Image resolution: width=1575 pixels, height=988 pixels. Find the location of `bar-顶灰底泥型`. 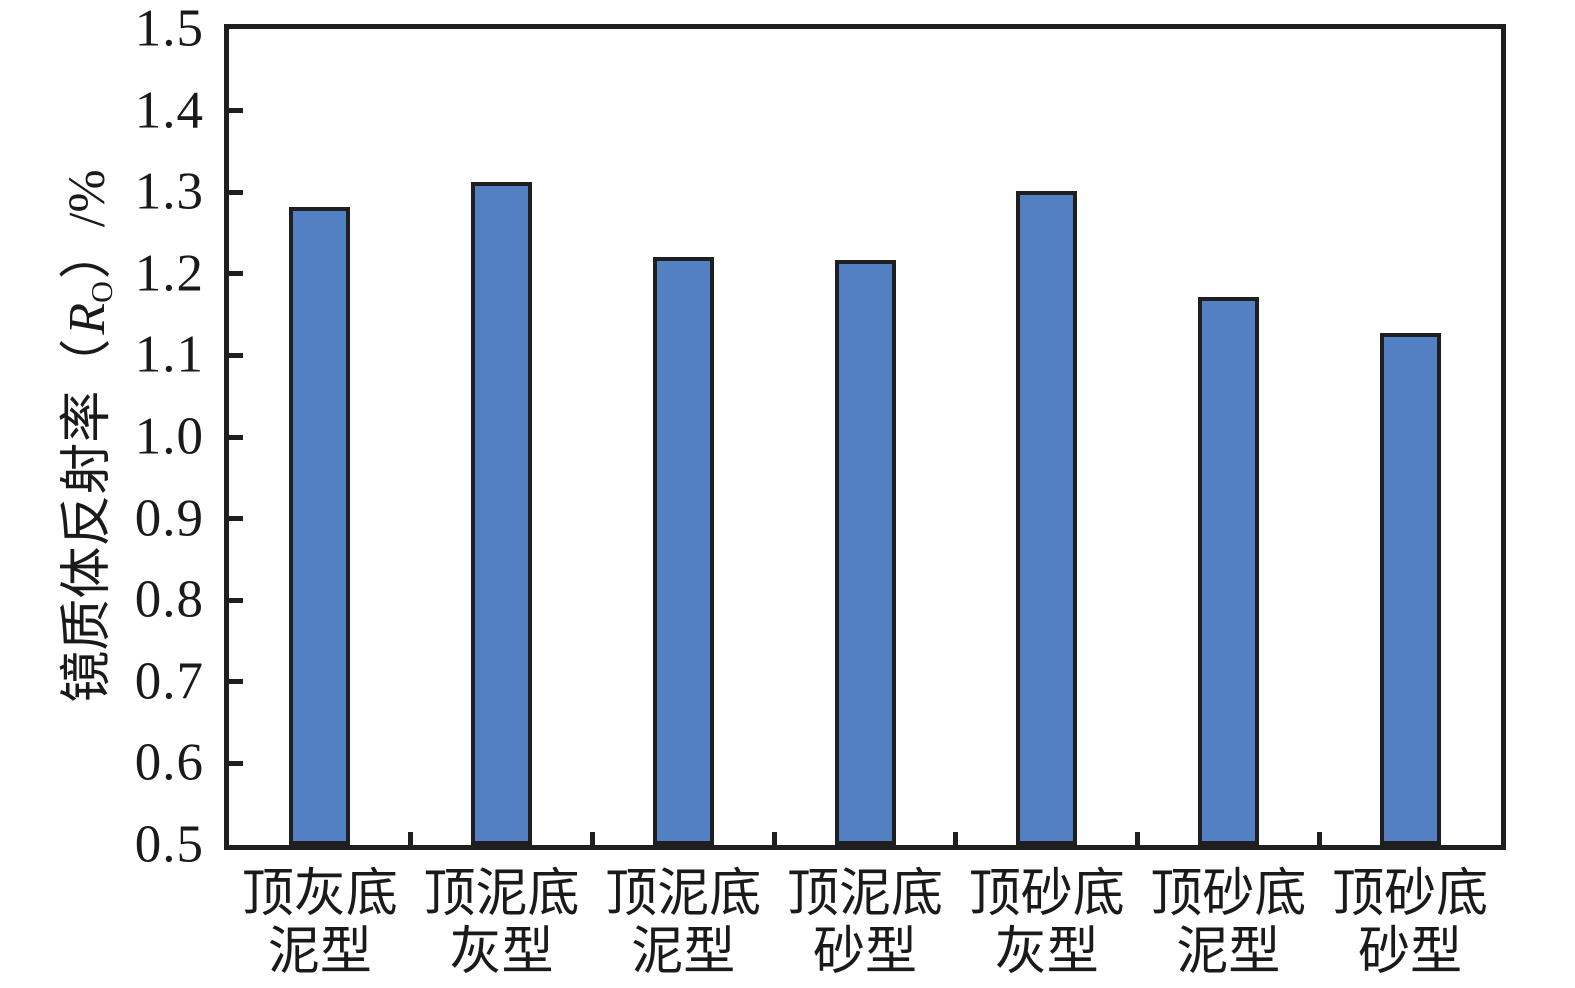

bar-顶灰底泥型 is located at coordinates (320, 525).